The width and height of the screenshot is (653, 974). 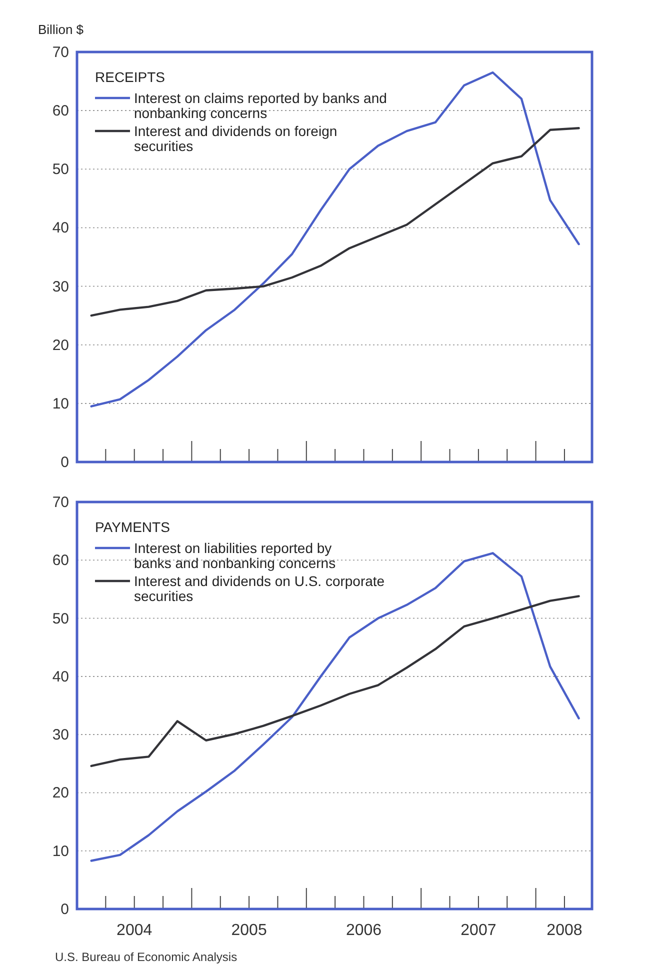 What do you see at coordinates (364, 930) in the screenshot?
I see `x-tick-label: 2006` at bounding box center [364, 930].